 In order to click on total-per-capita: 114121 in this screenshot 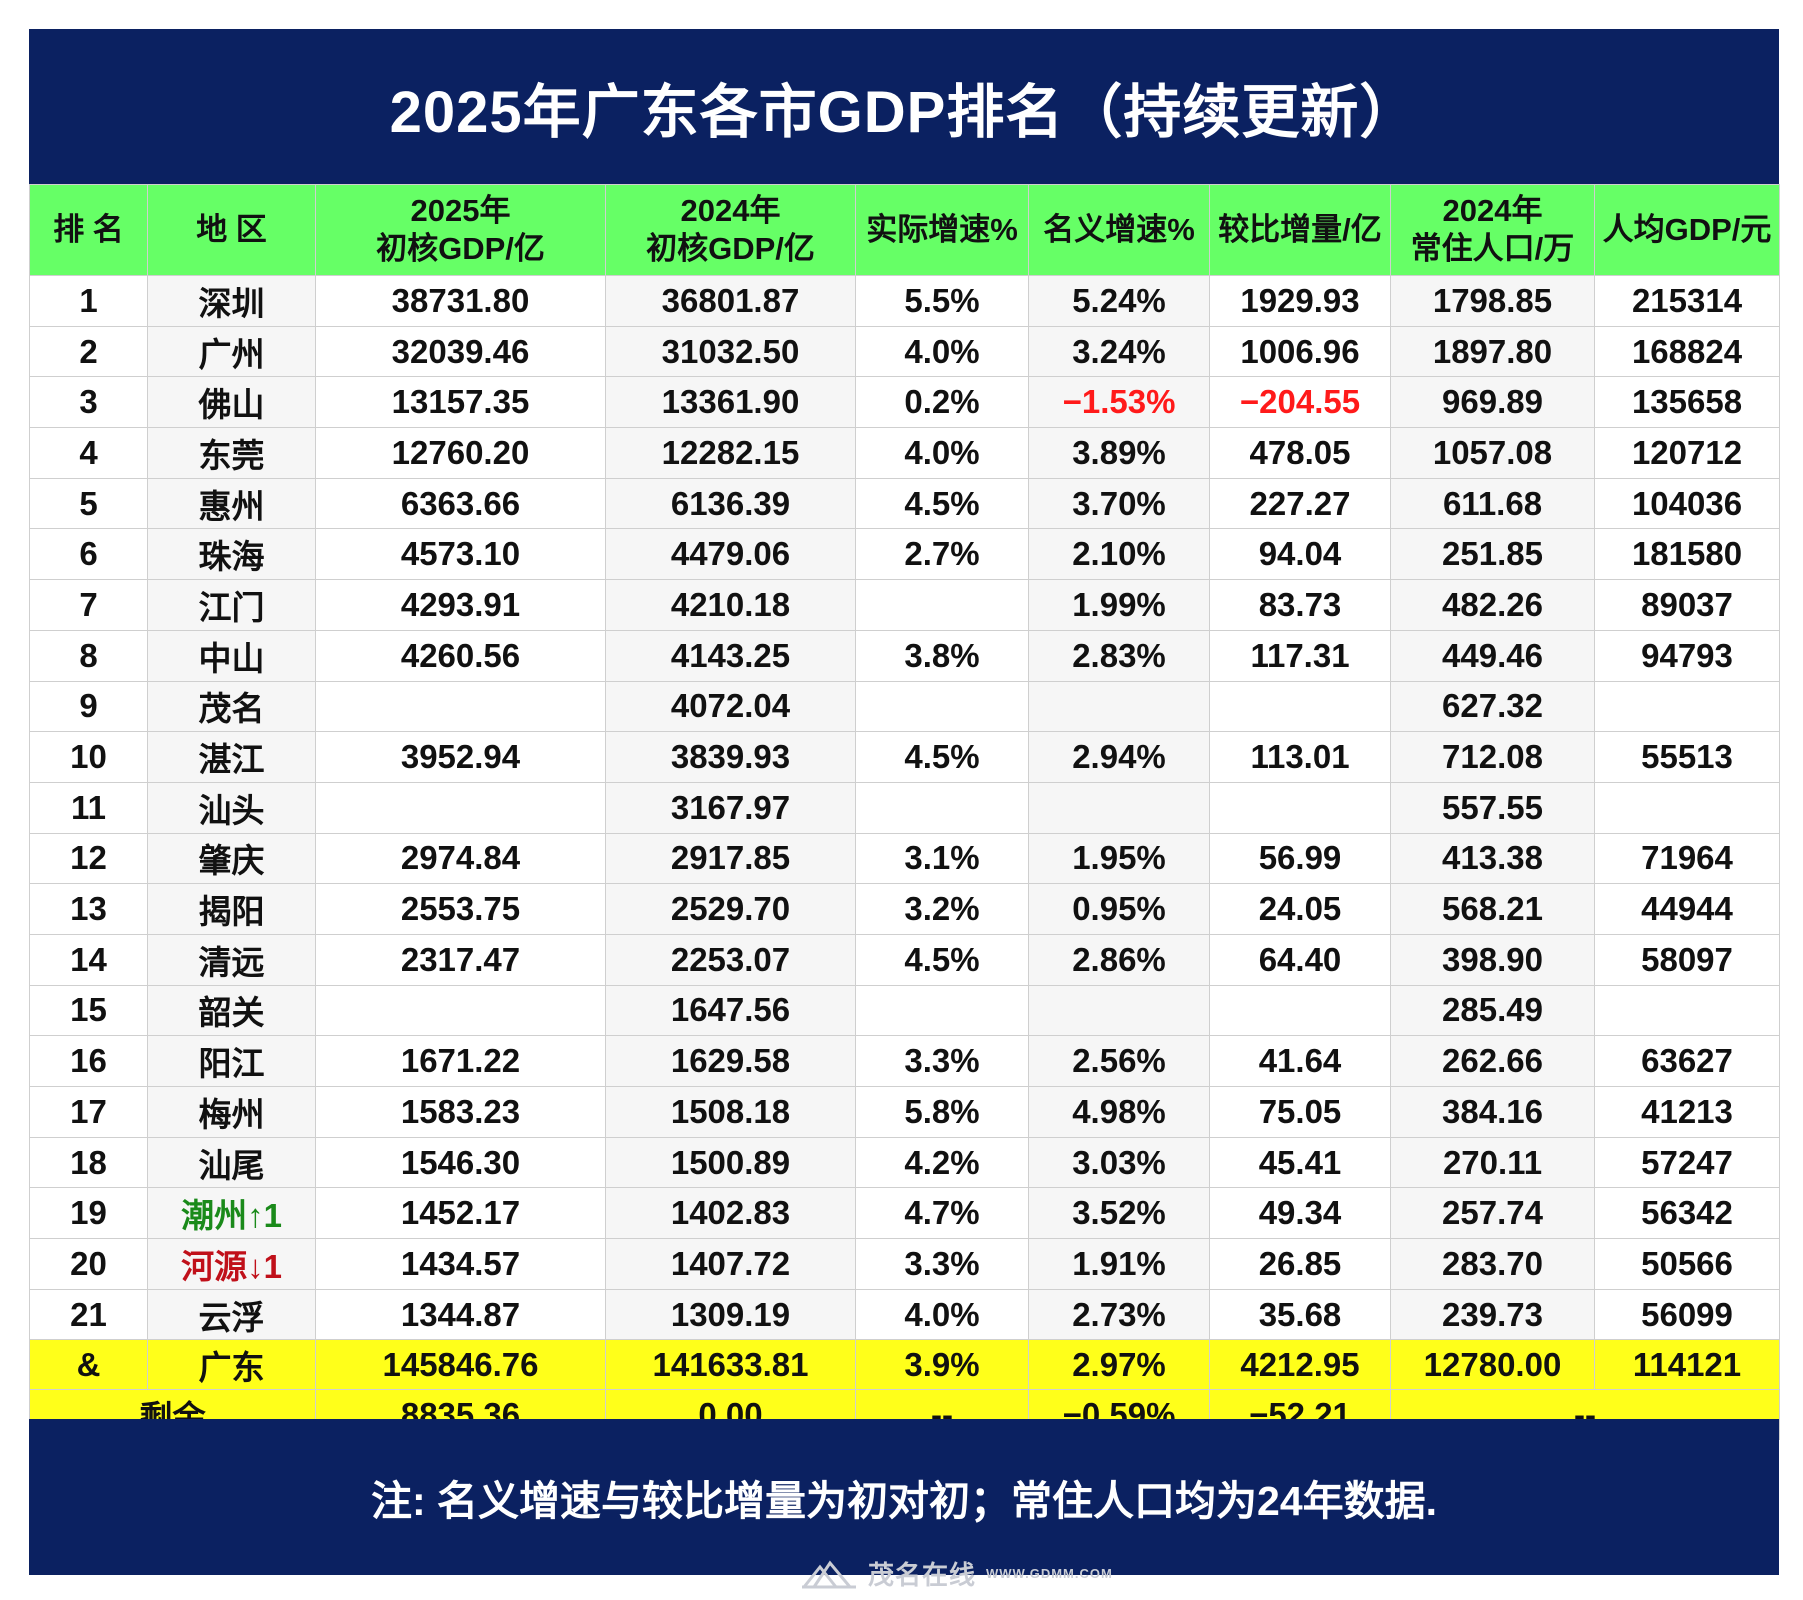, I will do `click(1687, 1365)`.